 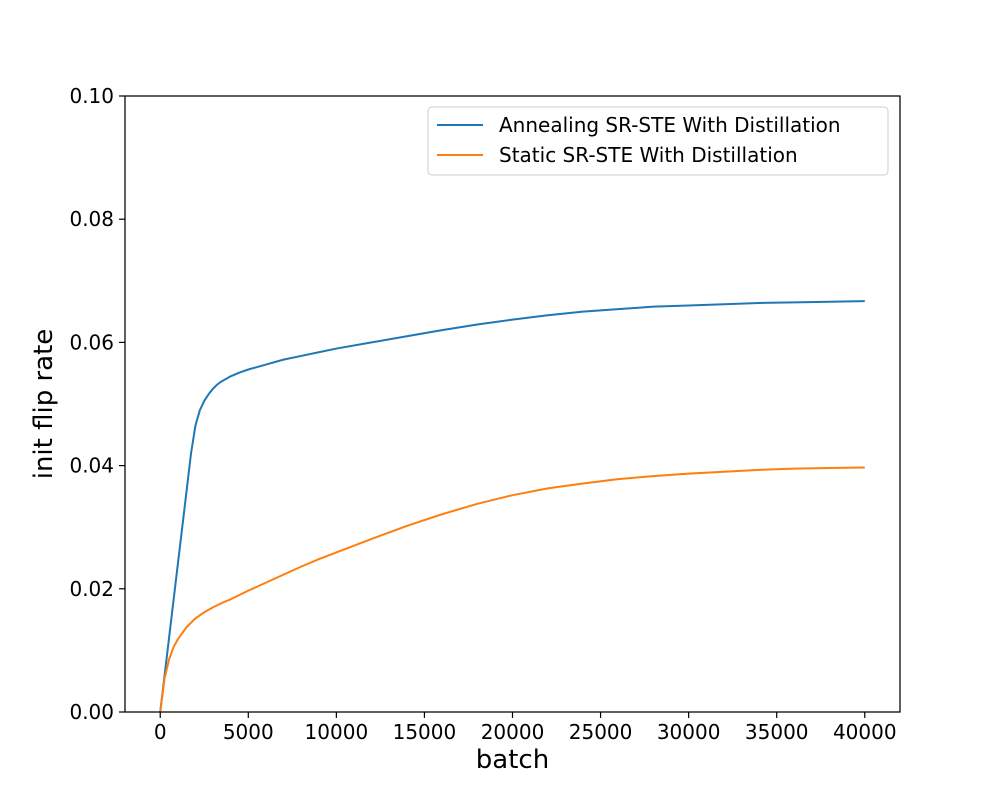 I want to click on legend-label-static: Static SR-STE With Distillation, so click(x=648, y=155).